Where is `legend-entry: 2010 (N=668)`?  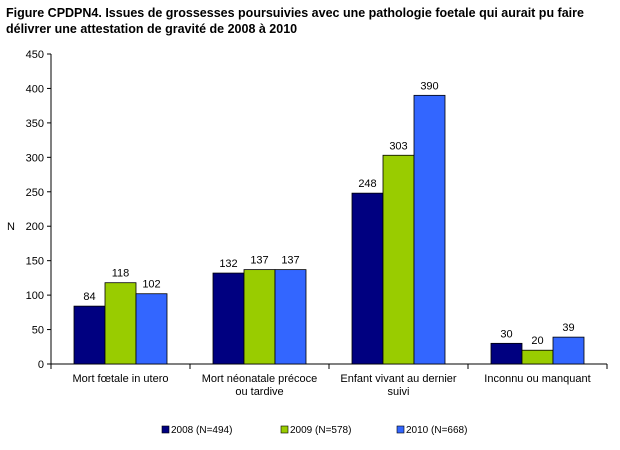 legend-entry: 2010 (N=668) is located at coordinates (436, 430).